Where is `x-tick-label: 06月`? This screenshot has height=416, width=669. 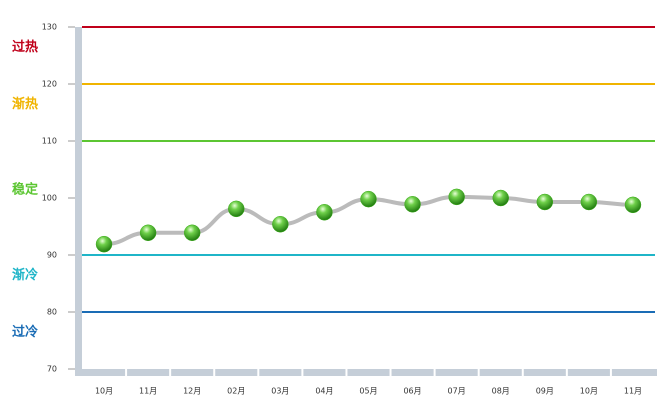
x-tick-label: 06月 is located at coordinates (412, 391).